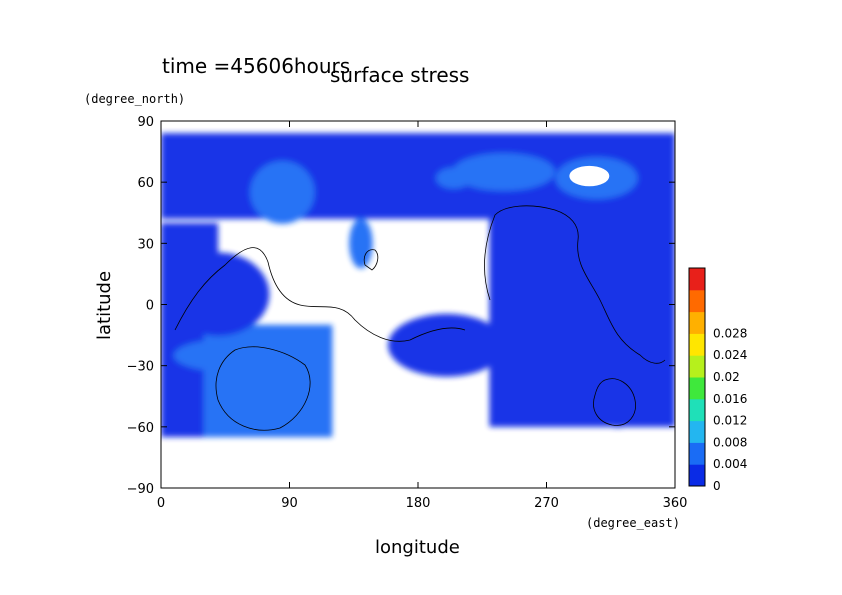 The width and height of the screenshot is (842, 595). I want to click on y-tick-label: 30, so click(145, 244).